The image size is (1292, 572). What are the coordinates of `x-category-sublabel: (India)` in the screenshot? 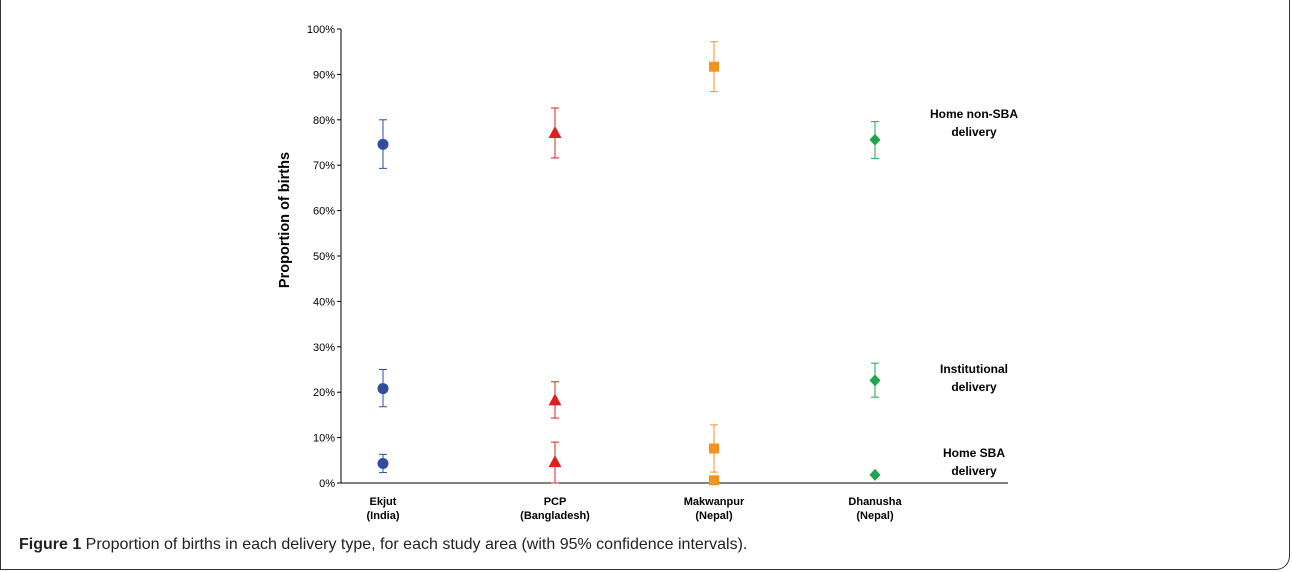 It's located at (383, 516).